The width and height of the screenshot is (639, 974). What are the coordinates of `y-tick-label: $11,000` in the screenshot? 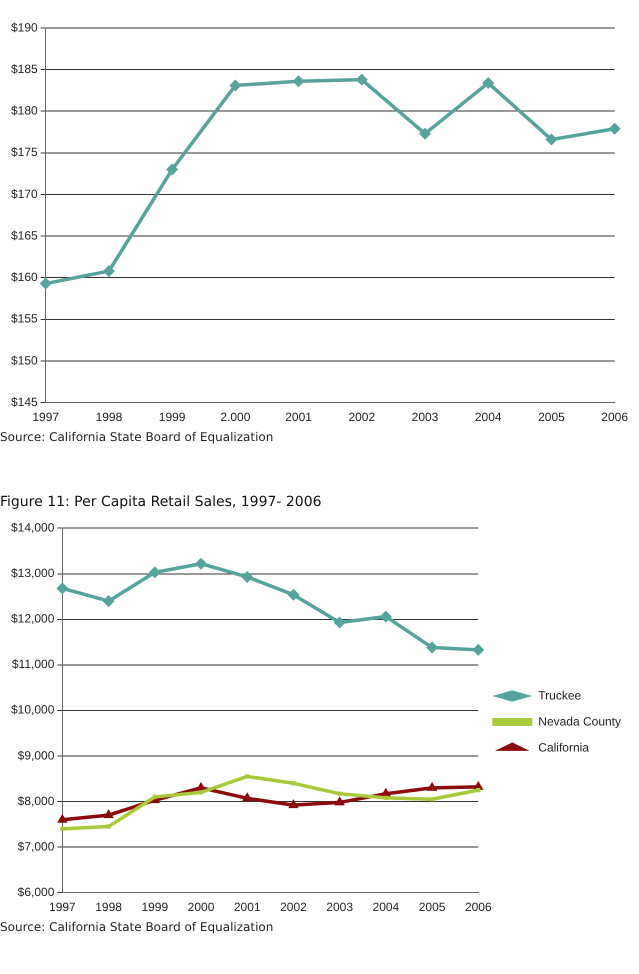 It's located at (33, 664).